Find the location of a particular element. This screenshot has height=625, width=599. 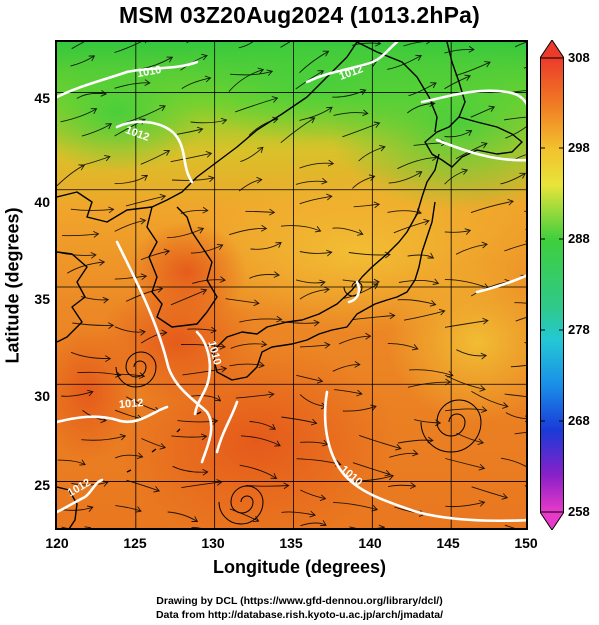

x-tick-label: 125 is located at coordinates (135, 543).